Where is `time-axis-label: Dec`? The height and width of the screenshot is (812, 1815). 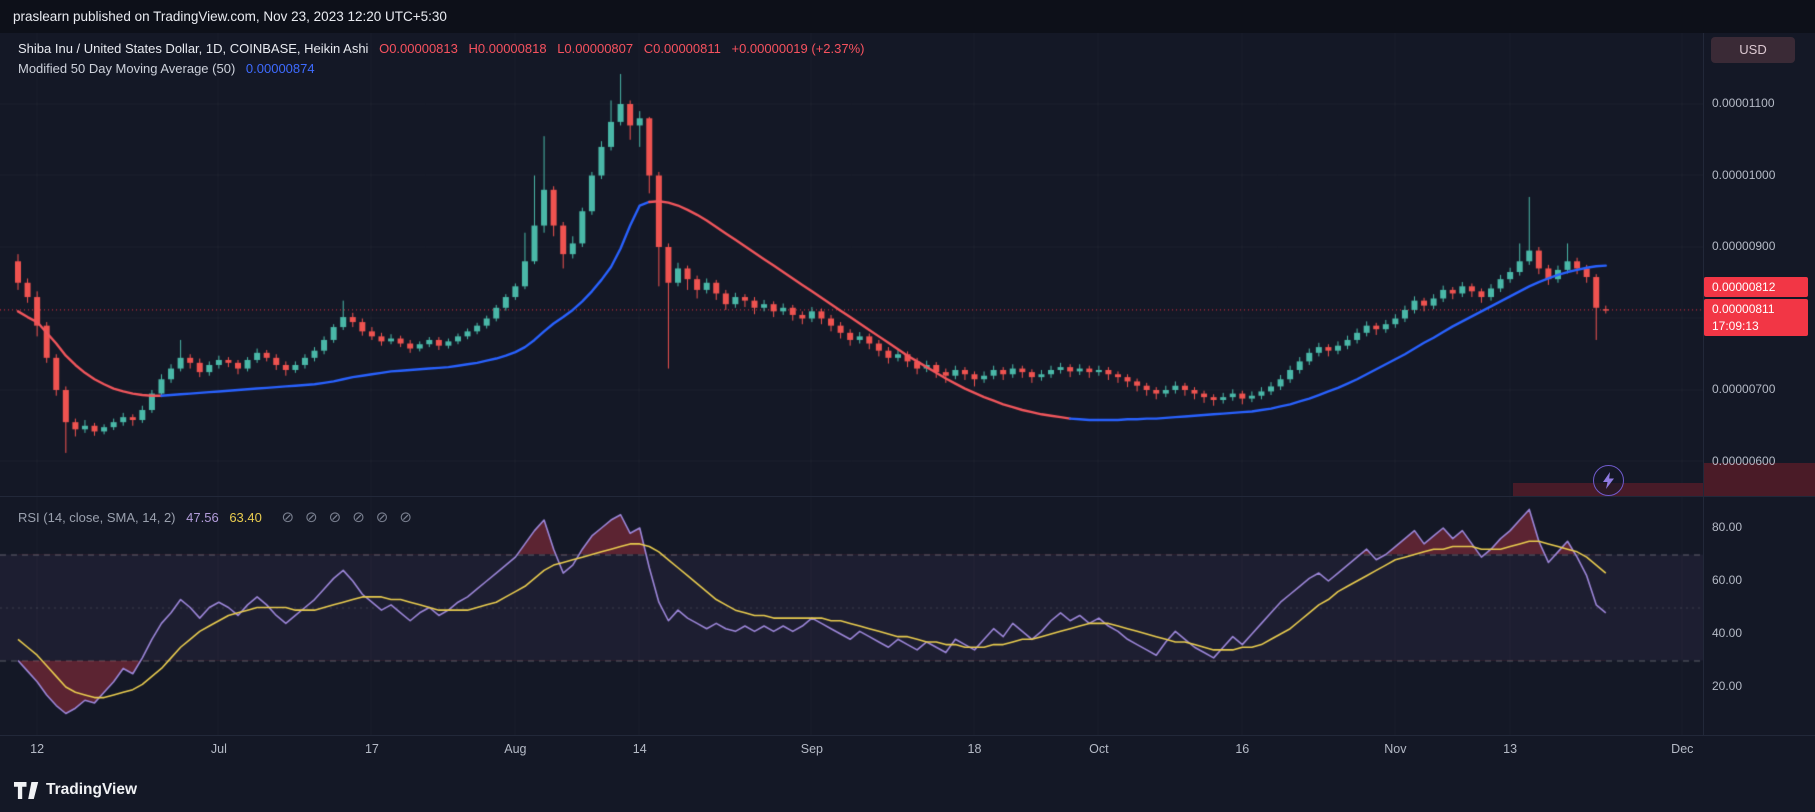 time-axis-label: Dec is located at coordinates (1682, 749).